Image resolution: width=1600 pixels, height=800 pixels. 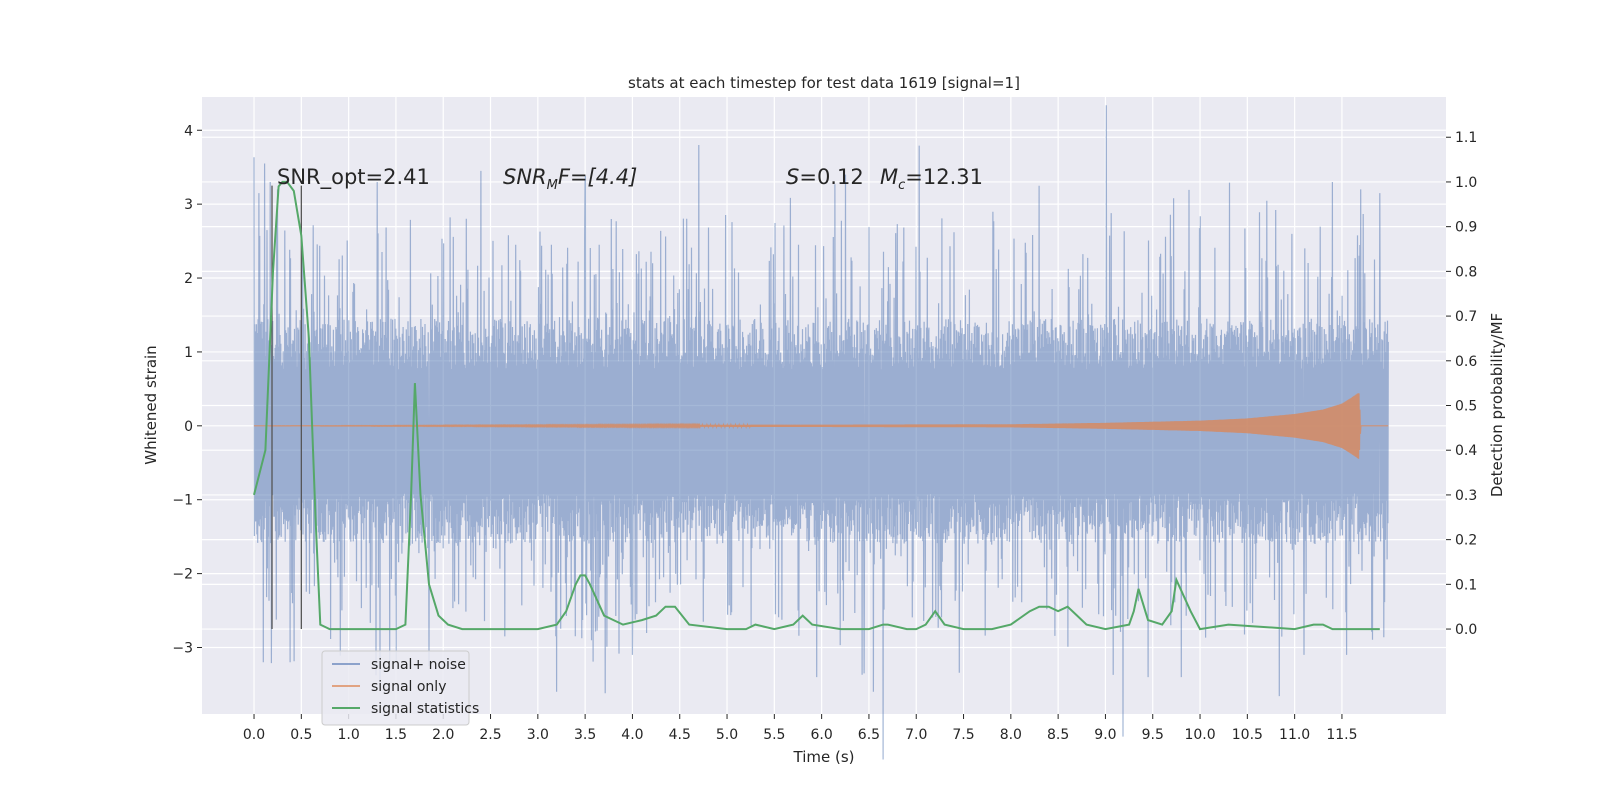 I want to click on annotation-s: S=0.12, so click(x=825, y=177).